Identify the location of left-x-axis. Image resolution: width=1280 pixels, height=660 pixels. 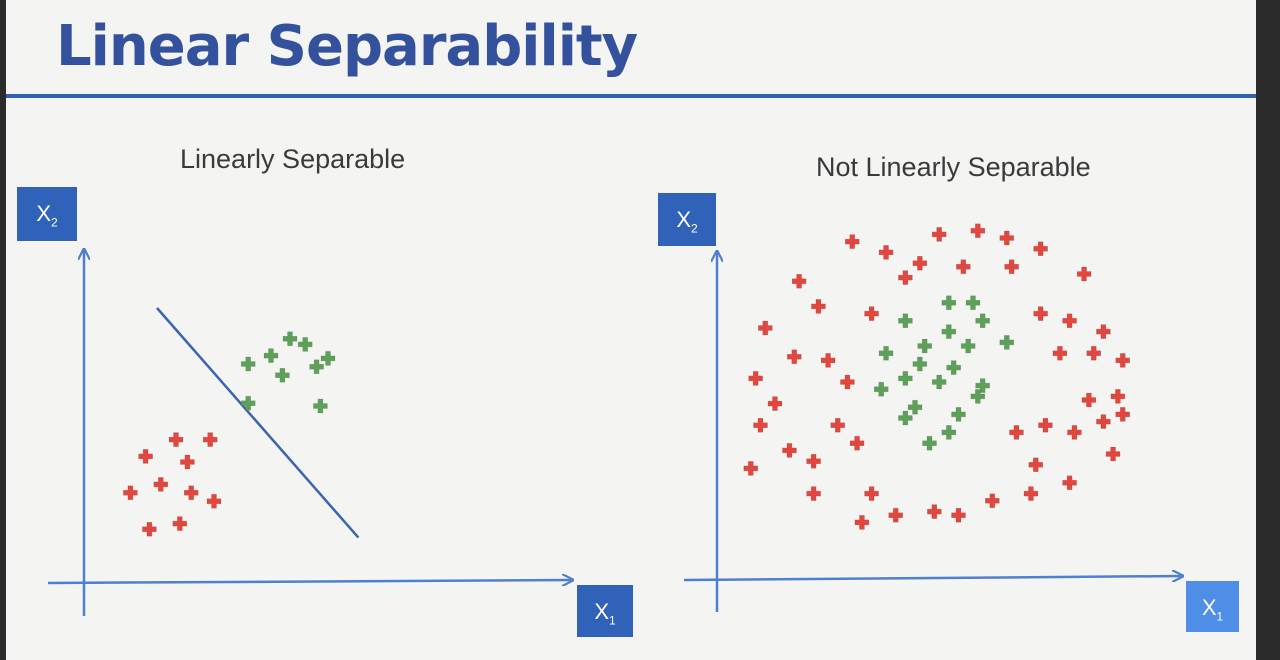
(309, 581).